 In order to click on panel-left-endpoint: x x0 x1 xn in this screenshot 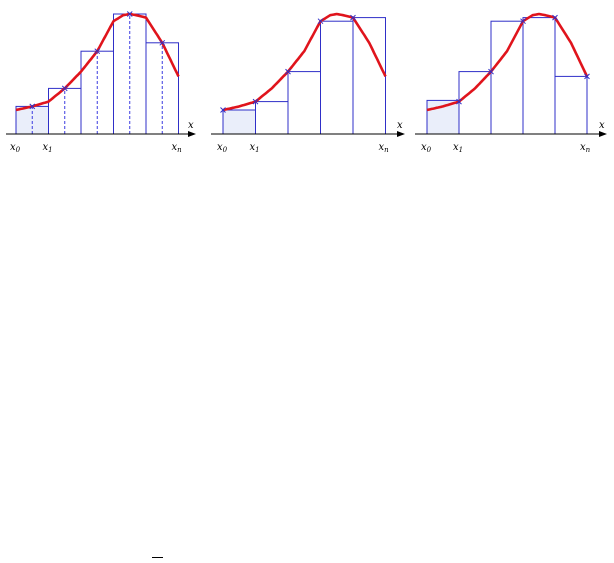, I will do `click(308, 83)`.